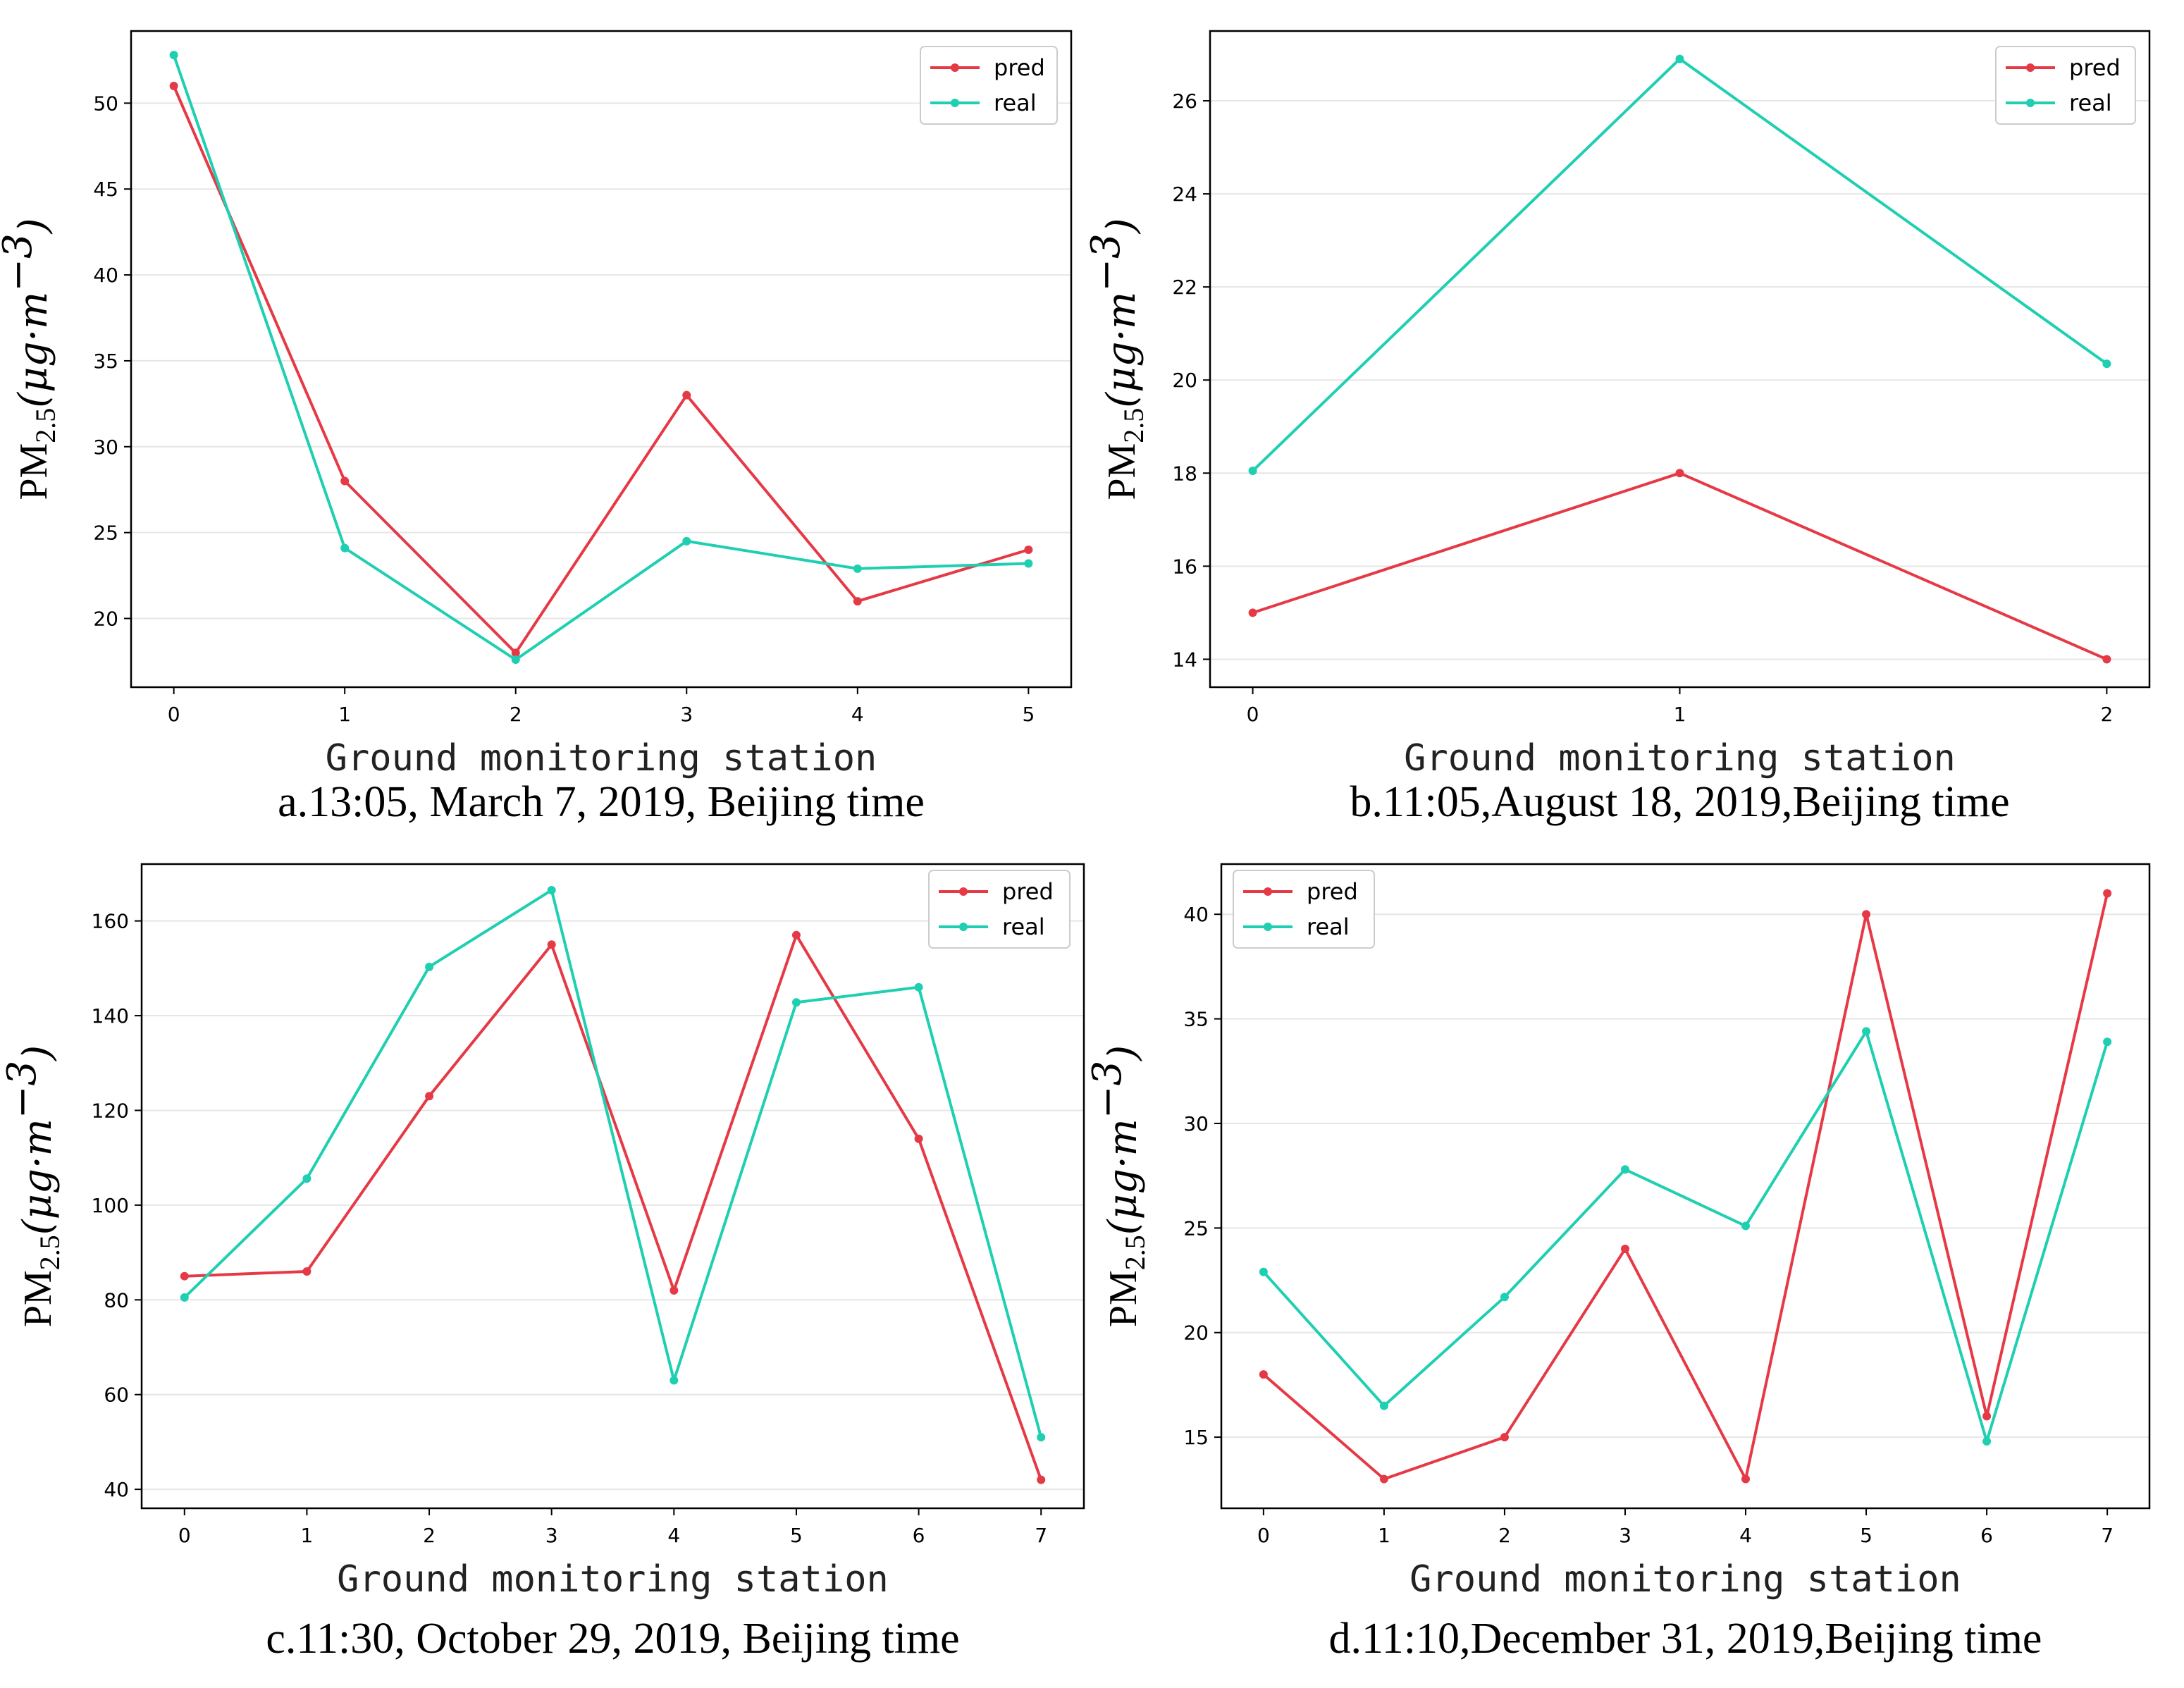  What do you see at coordinates (1185, 659) in the screenshot?
I see `y-tick-label: 14` at bounding box center [1185, 659].